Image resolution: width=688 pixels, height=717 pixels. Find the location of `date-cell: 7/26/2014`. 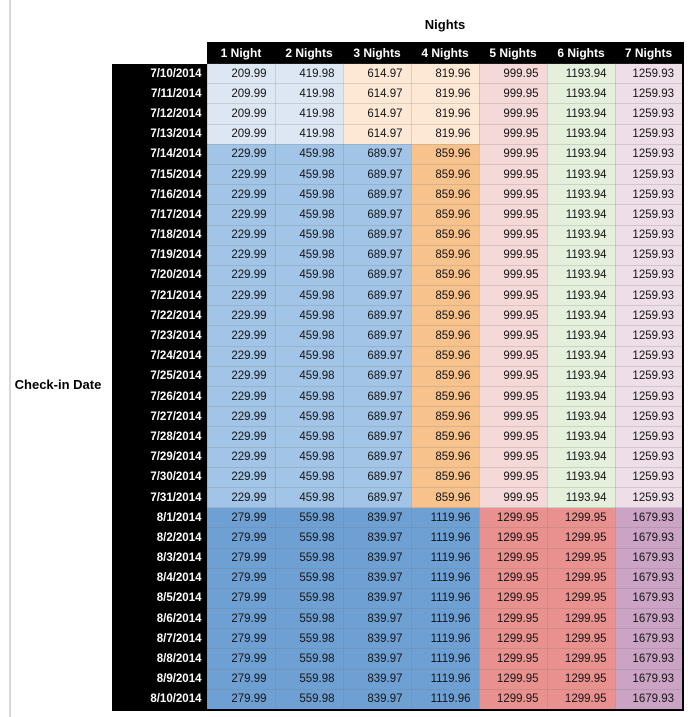

date-cell: 7/26/2014 is located at coordinates (159, 396).